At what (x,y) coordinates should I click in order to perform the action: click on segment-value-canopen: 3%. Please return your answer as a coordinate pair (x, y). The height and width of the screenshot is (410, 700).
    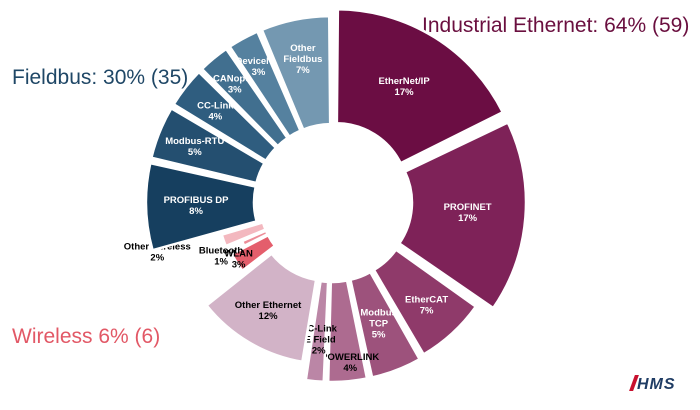
    Looking at the image, I should click on (235, 89).